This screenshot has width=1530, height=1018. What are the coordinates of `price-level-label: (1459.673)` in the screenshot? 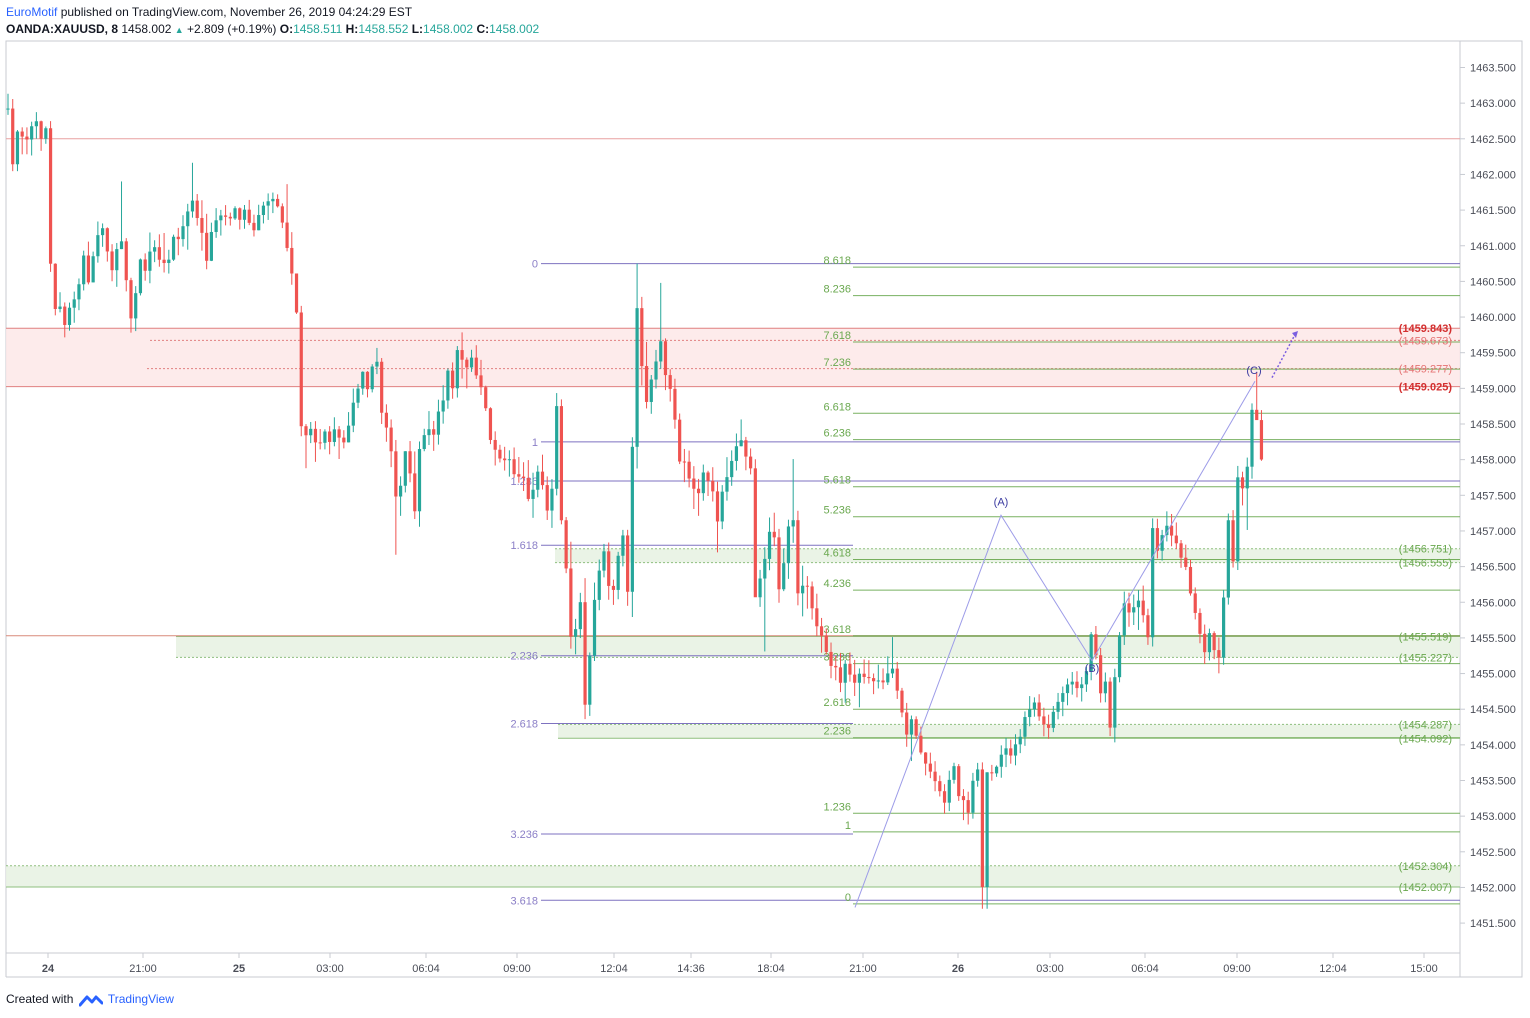 It's located at (1425, 341).